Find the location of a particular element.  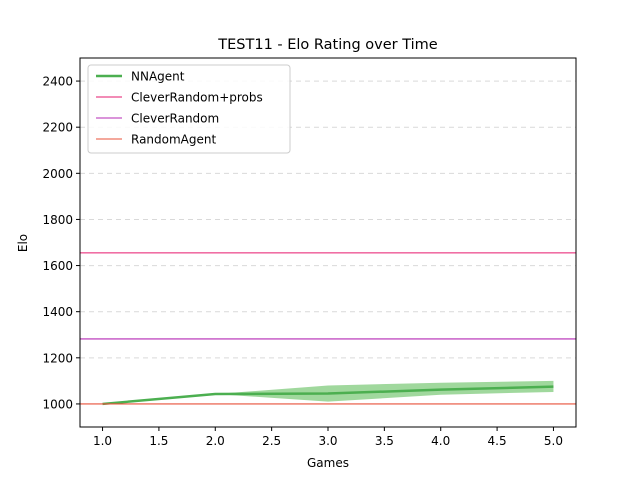

y-tick-label: 1000 is located at coordinates (57, 404).